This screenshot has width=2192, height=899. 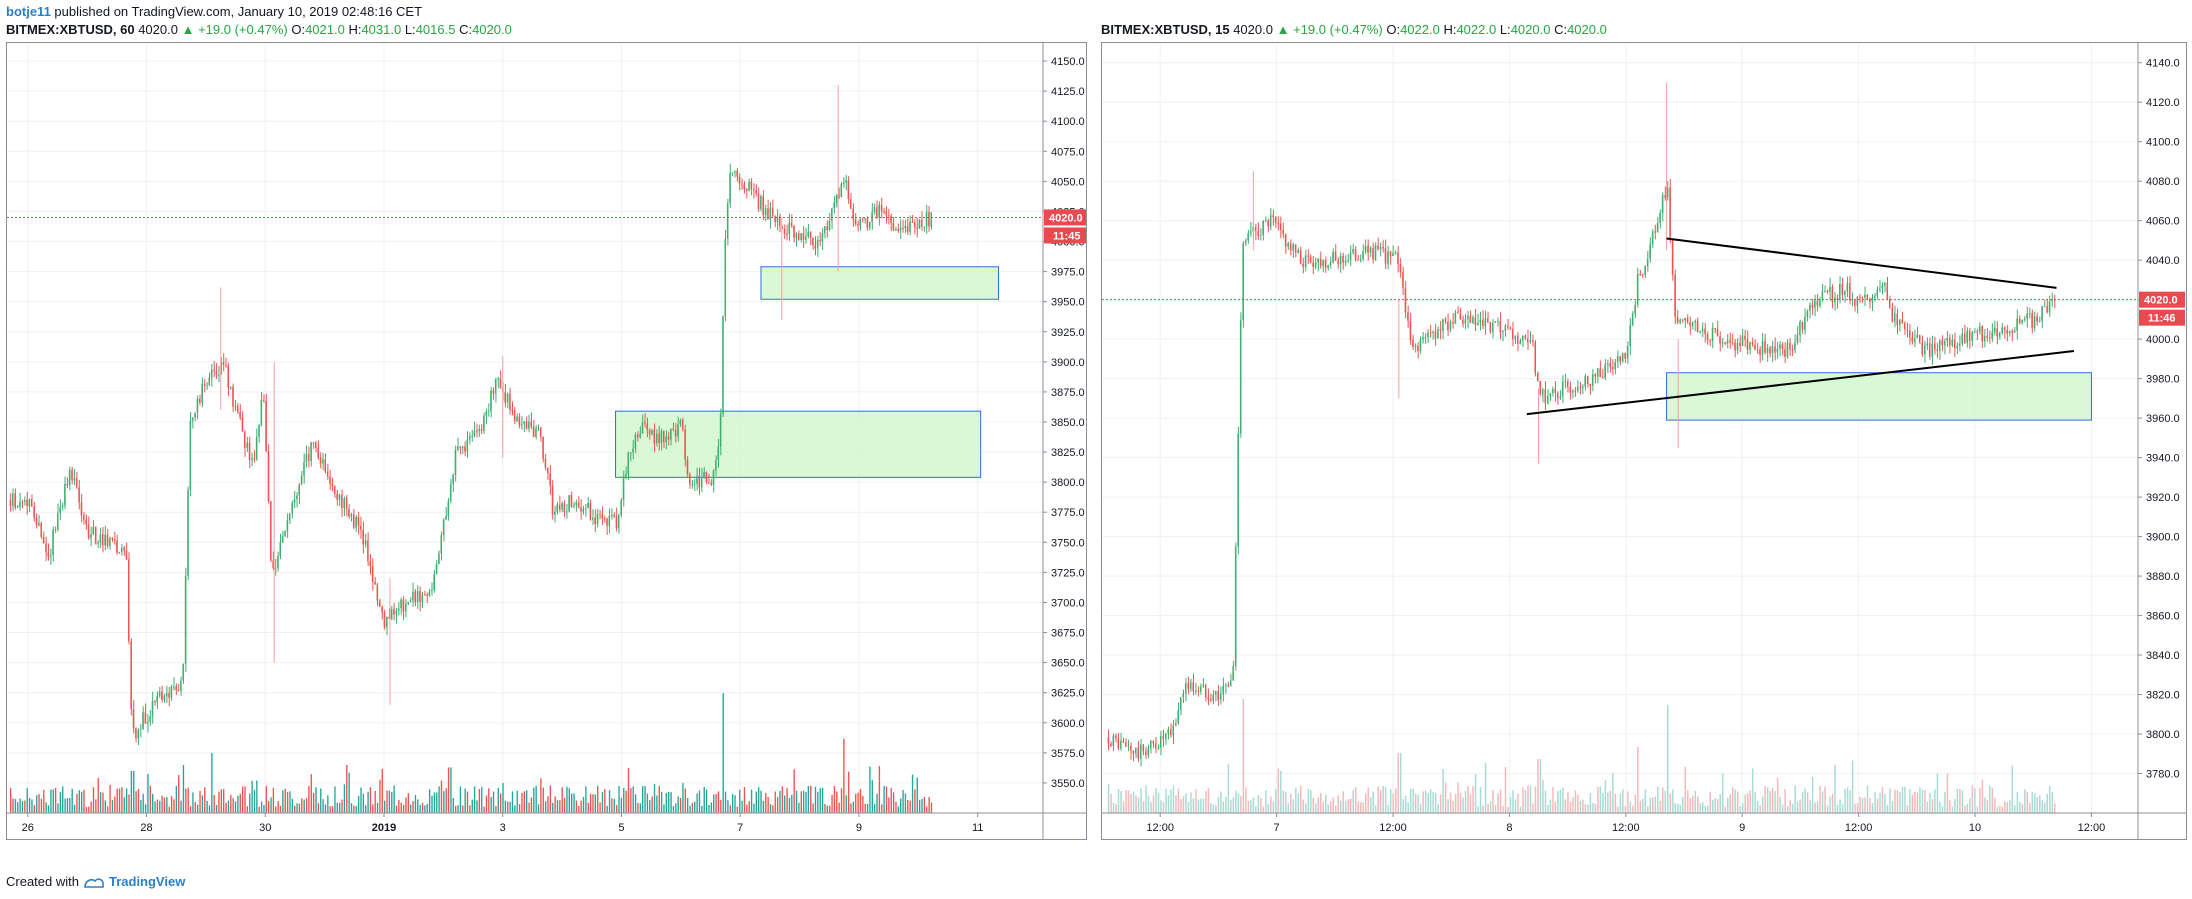 What do you see at coordinates (2163, 656) in the screenshot?
I see `y-tick-label: 3840.0` at bounding box center [2163, 656].